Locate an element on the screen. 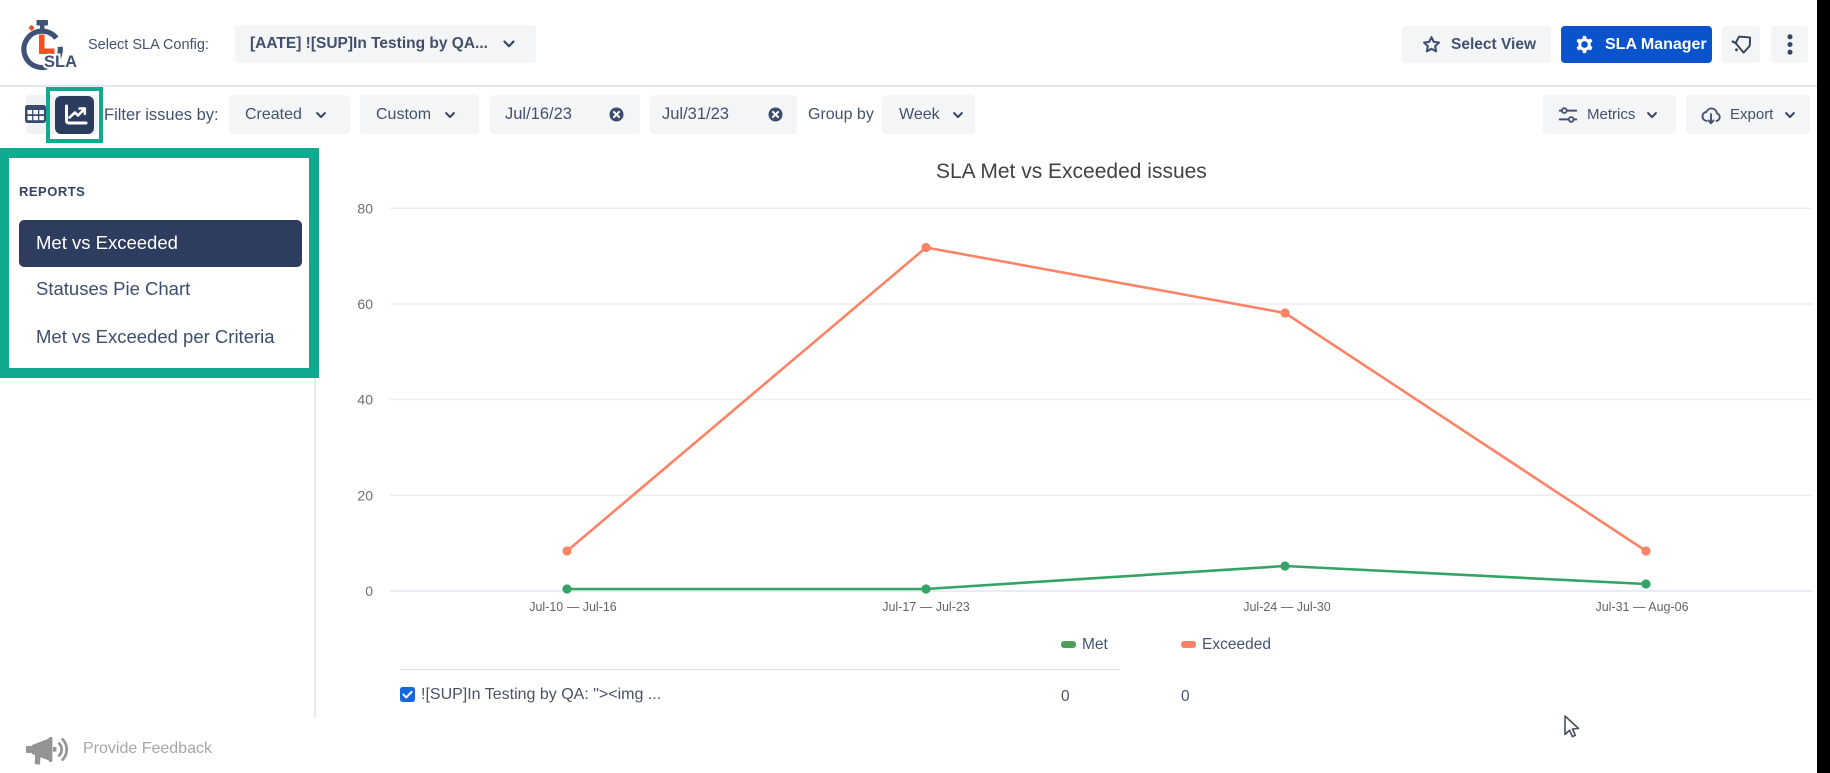 The height and width of the screenshot is (773, 1830). svg-text: 60 is located at coordinates (365, 304).